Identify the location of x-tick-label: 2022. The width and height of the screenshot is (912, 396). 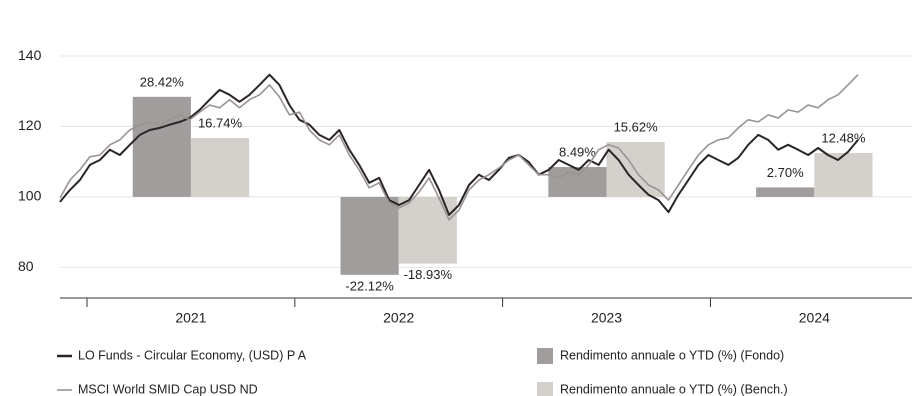
(398, 318).